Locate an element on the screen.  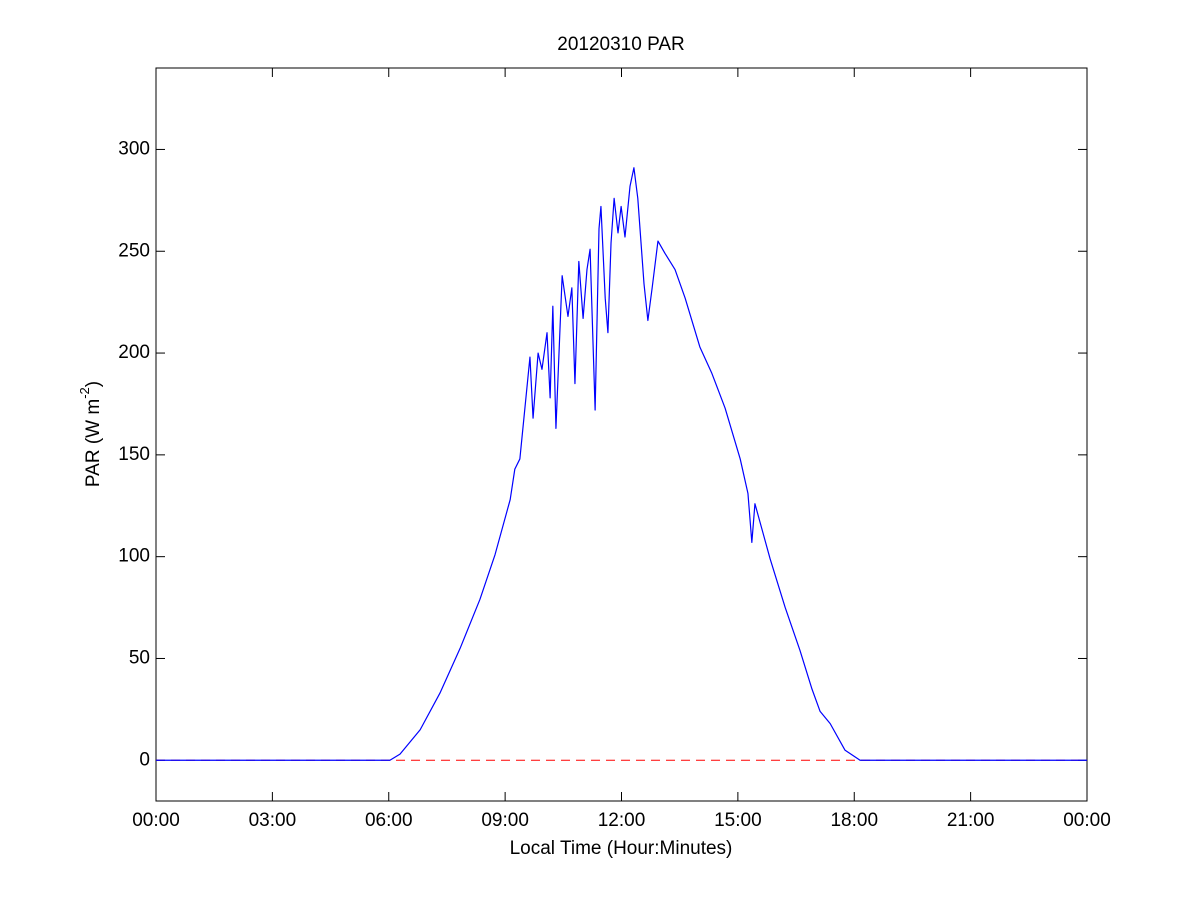
y-tick-label: 200 is located at coordinates (134, 352).